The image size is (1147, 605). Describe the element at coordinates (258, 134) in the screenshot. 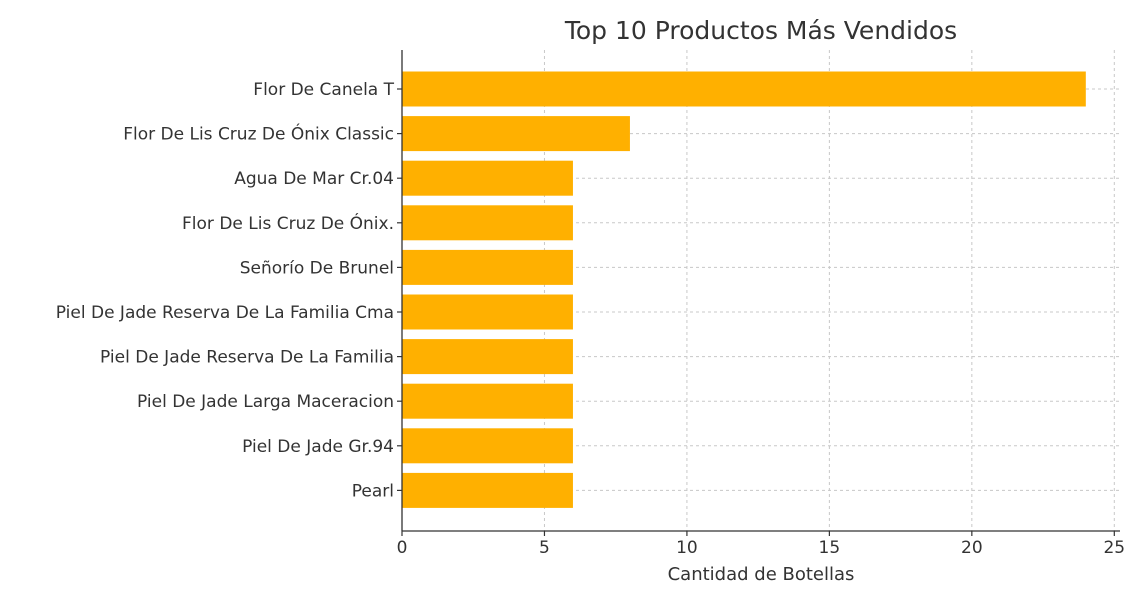

I see `y-tick-label: Flor De Lis Cruz De Ónix Classic` at that location.